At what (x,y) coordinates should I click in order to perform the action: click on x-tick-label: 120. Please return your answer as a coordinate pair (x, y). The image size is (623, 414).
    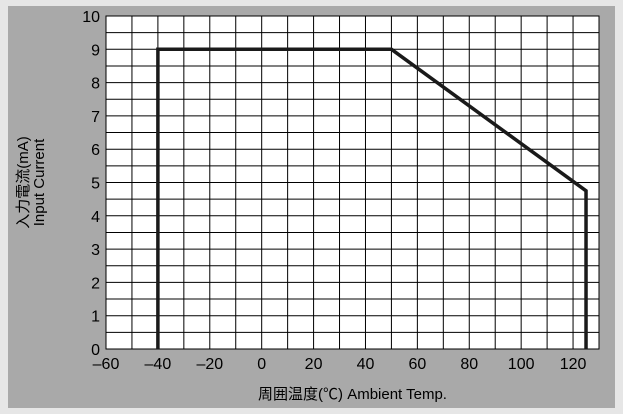
    Looking at the image, I should click on (573, 364).